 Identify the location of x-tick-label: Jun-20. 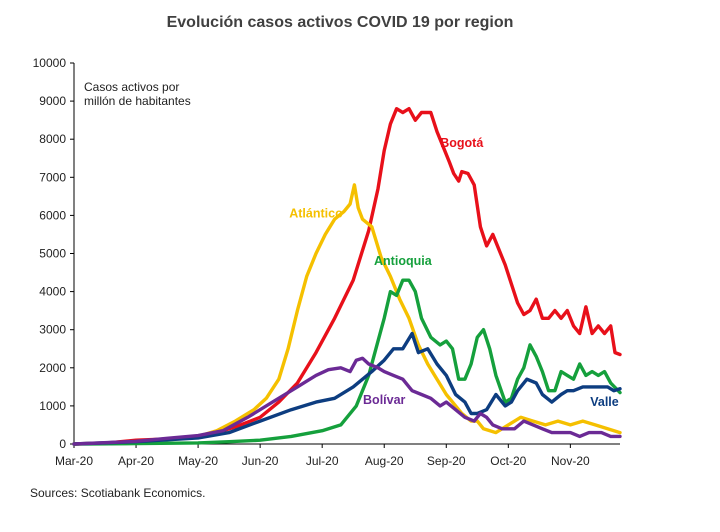
(260, 461).